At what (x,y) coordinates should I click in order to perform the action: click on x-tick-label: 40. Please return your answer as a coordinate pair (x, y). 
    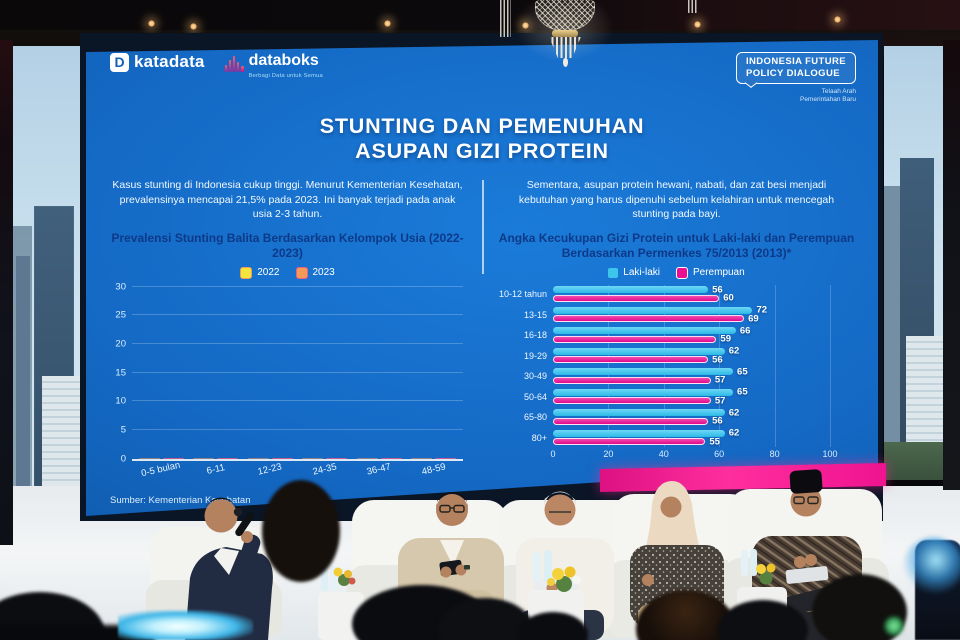
    Looking at the image, I should click on (663, 453).